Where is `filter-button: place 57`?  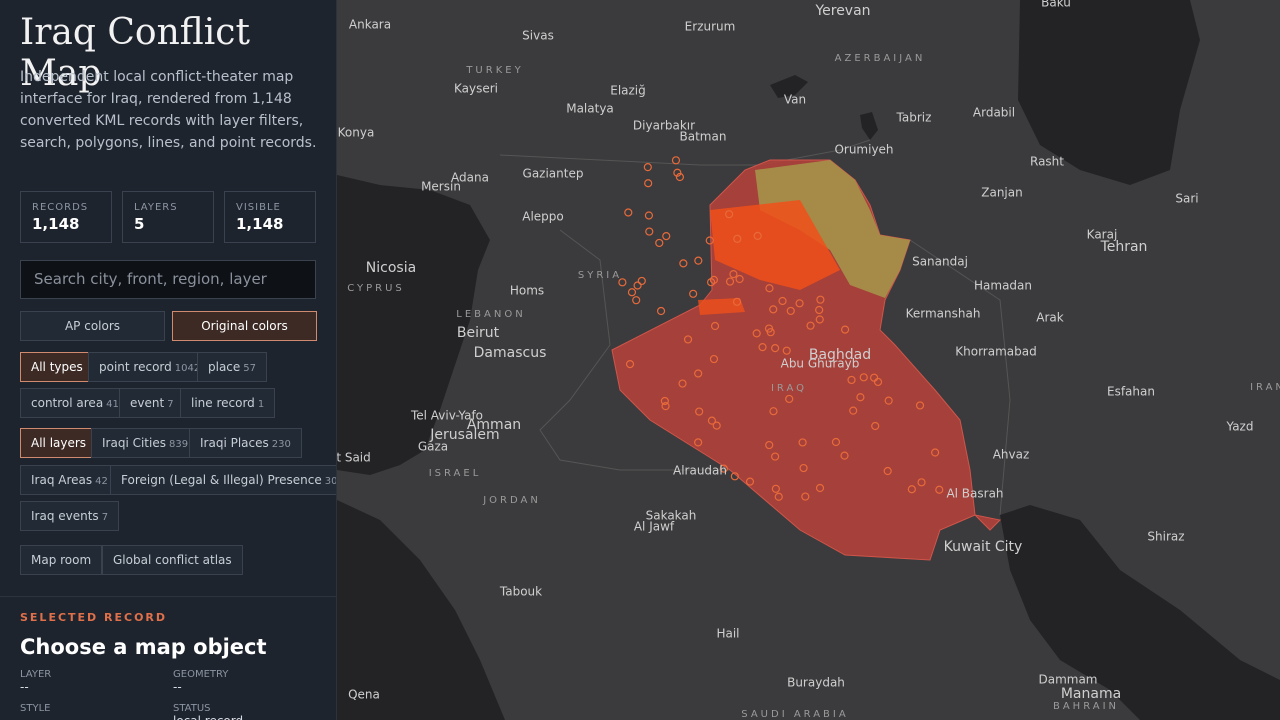 filter-button: place 57 is located at coordinates (232, 367).